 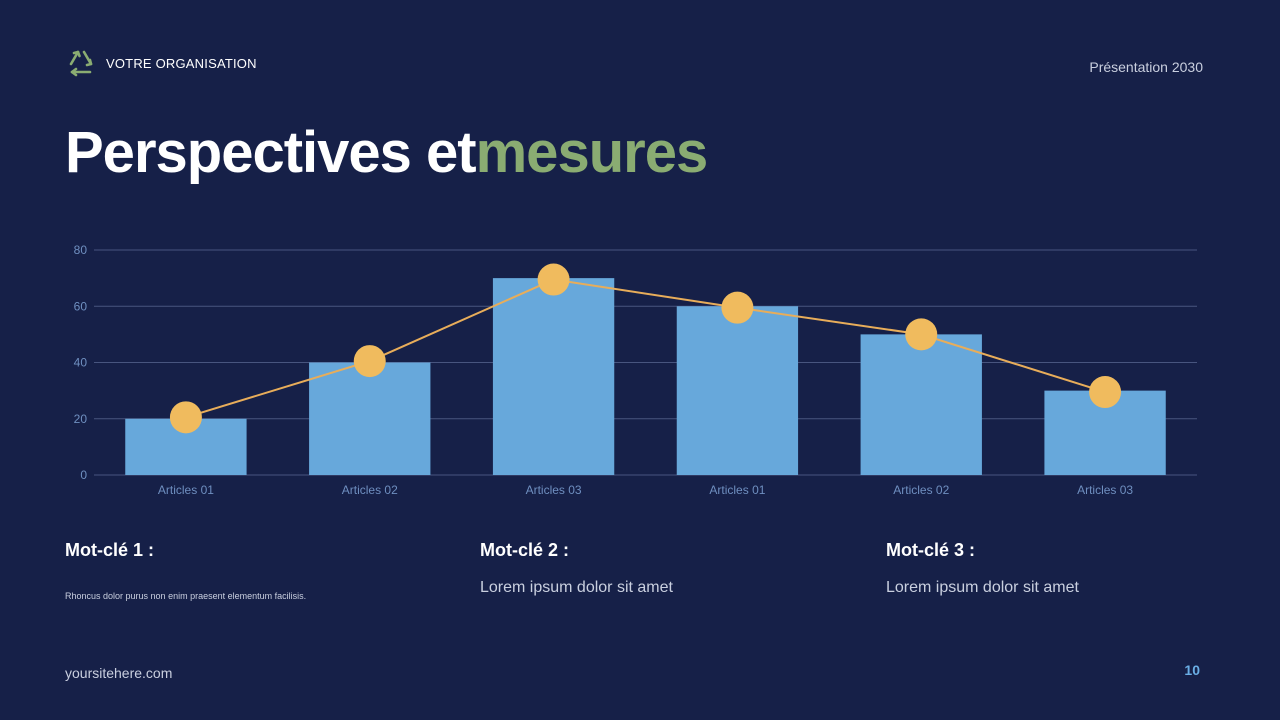 What do you see at coordinates (576, 568) in the screenshot?
I see `keyword-block-2: Mot-clé 2 : Lorem ipsum dolor sit amet` at bounding box center [576, 568].